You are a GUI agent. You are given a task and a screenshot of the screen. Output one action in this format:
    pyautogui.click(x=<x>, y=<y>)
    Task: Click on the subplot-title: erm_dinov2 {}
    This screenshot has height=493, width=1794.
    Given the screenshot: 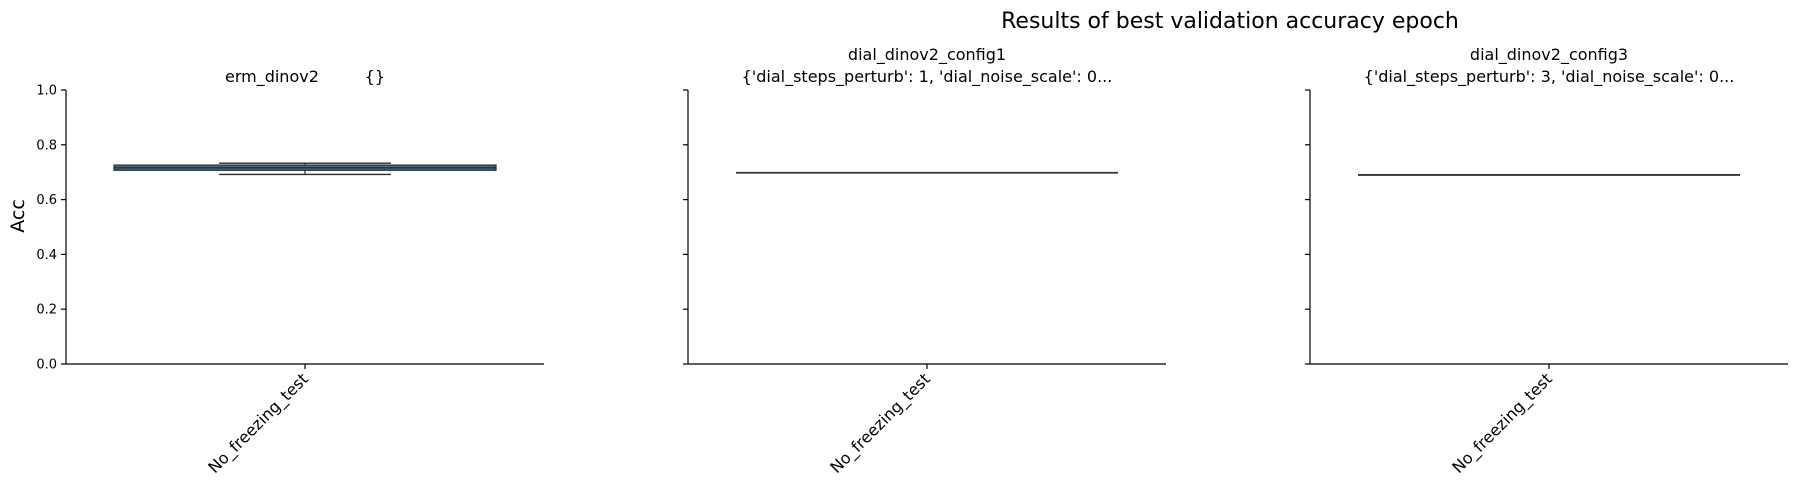 What is the action you would take?
    pyautogui.click(x=305, y=77)
    